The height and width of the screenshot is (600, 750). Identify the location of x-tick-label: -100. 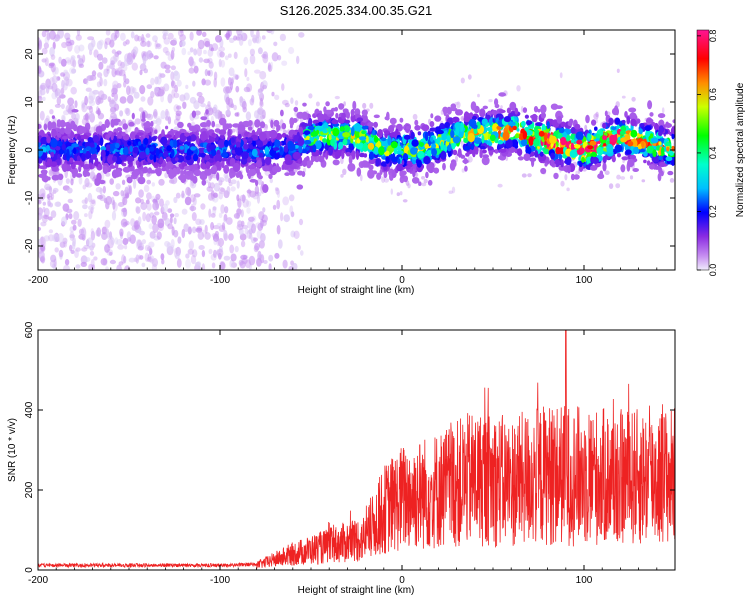
(220, 580).